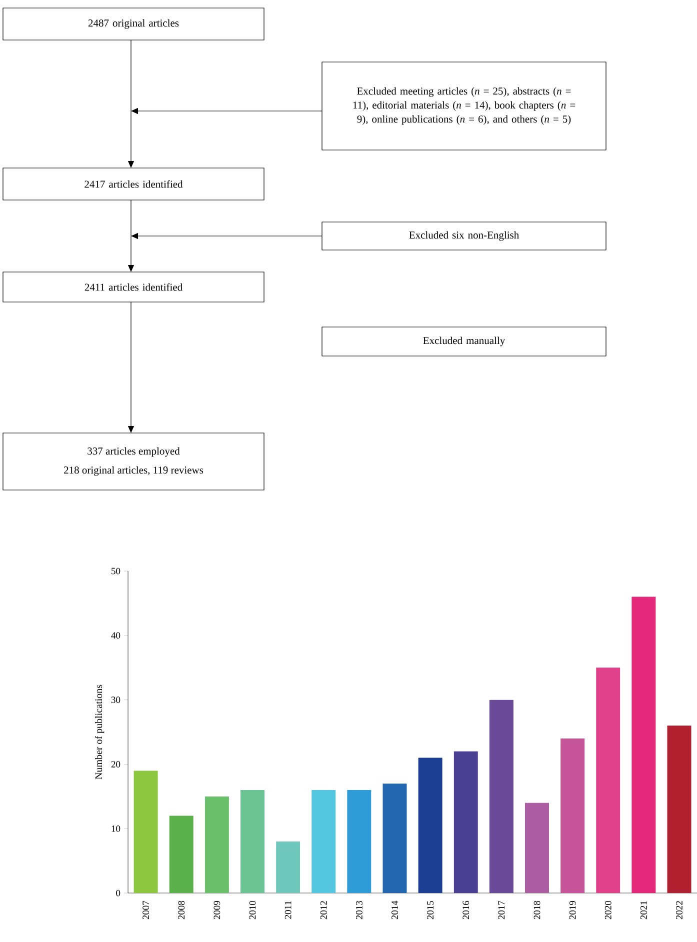 This screenshot has width=697, height=942. I want to click on text: Excluded six non-English, so click(464, 236).